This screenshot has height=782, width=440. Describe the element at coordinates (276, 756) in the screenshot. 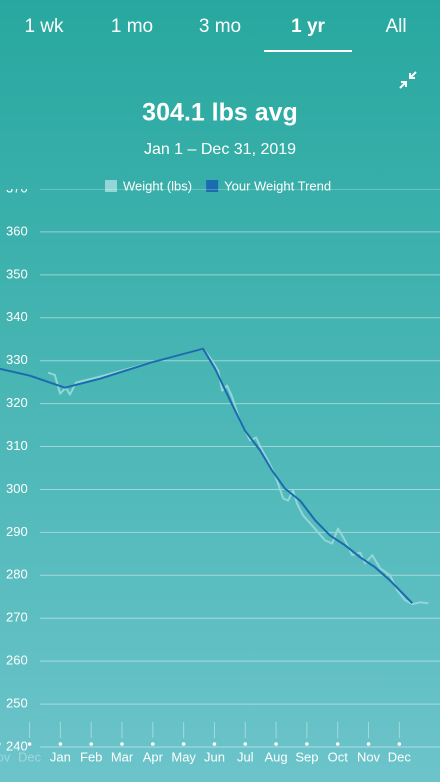

I see `x-tick-label: Aug` at that location.